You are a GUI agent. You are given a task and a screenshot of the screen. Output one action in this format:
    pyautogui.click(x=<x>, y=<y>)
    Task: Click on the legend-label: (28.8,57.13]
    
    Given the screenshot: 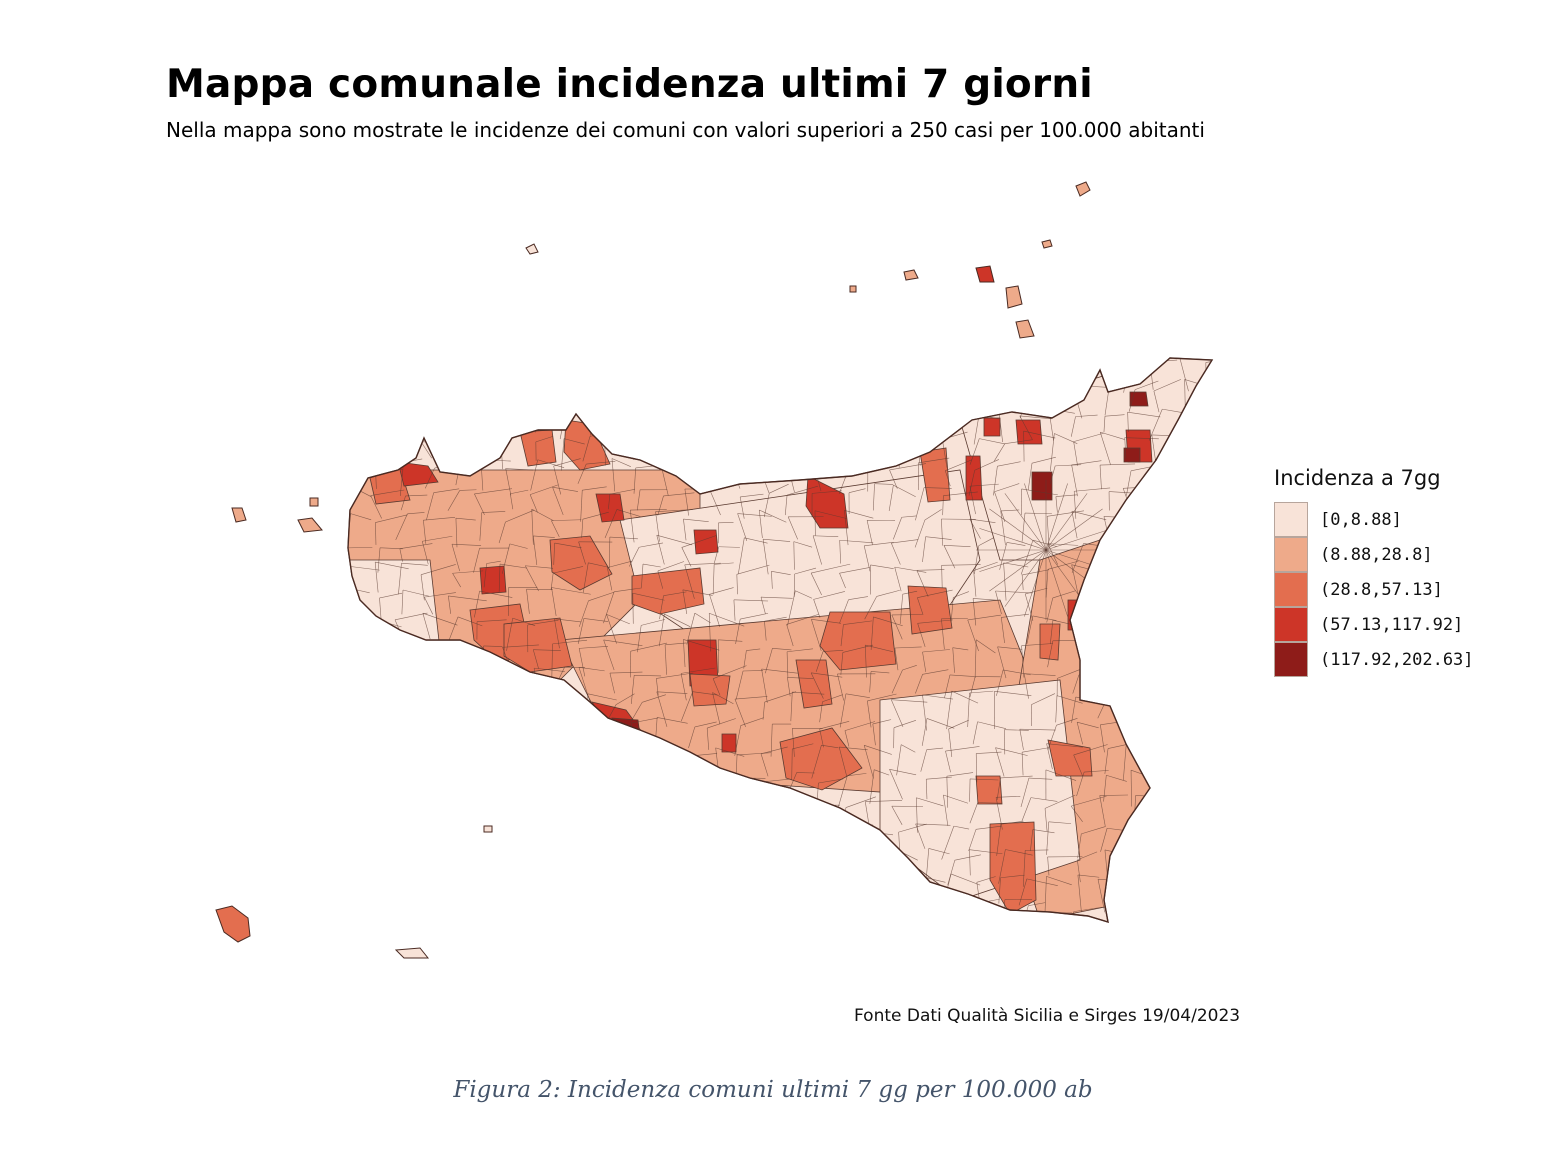 What is the action you would take?
    pyautogui.click(x=1381, y=589)
    